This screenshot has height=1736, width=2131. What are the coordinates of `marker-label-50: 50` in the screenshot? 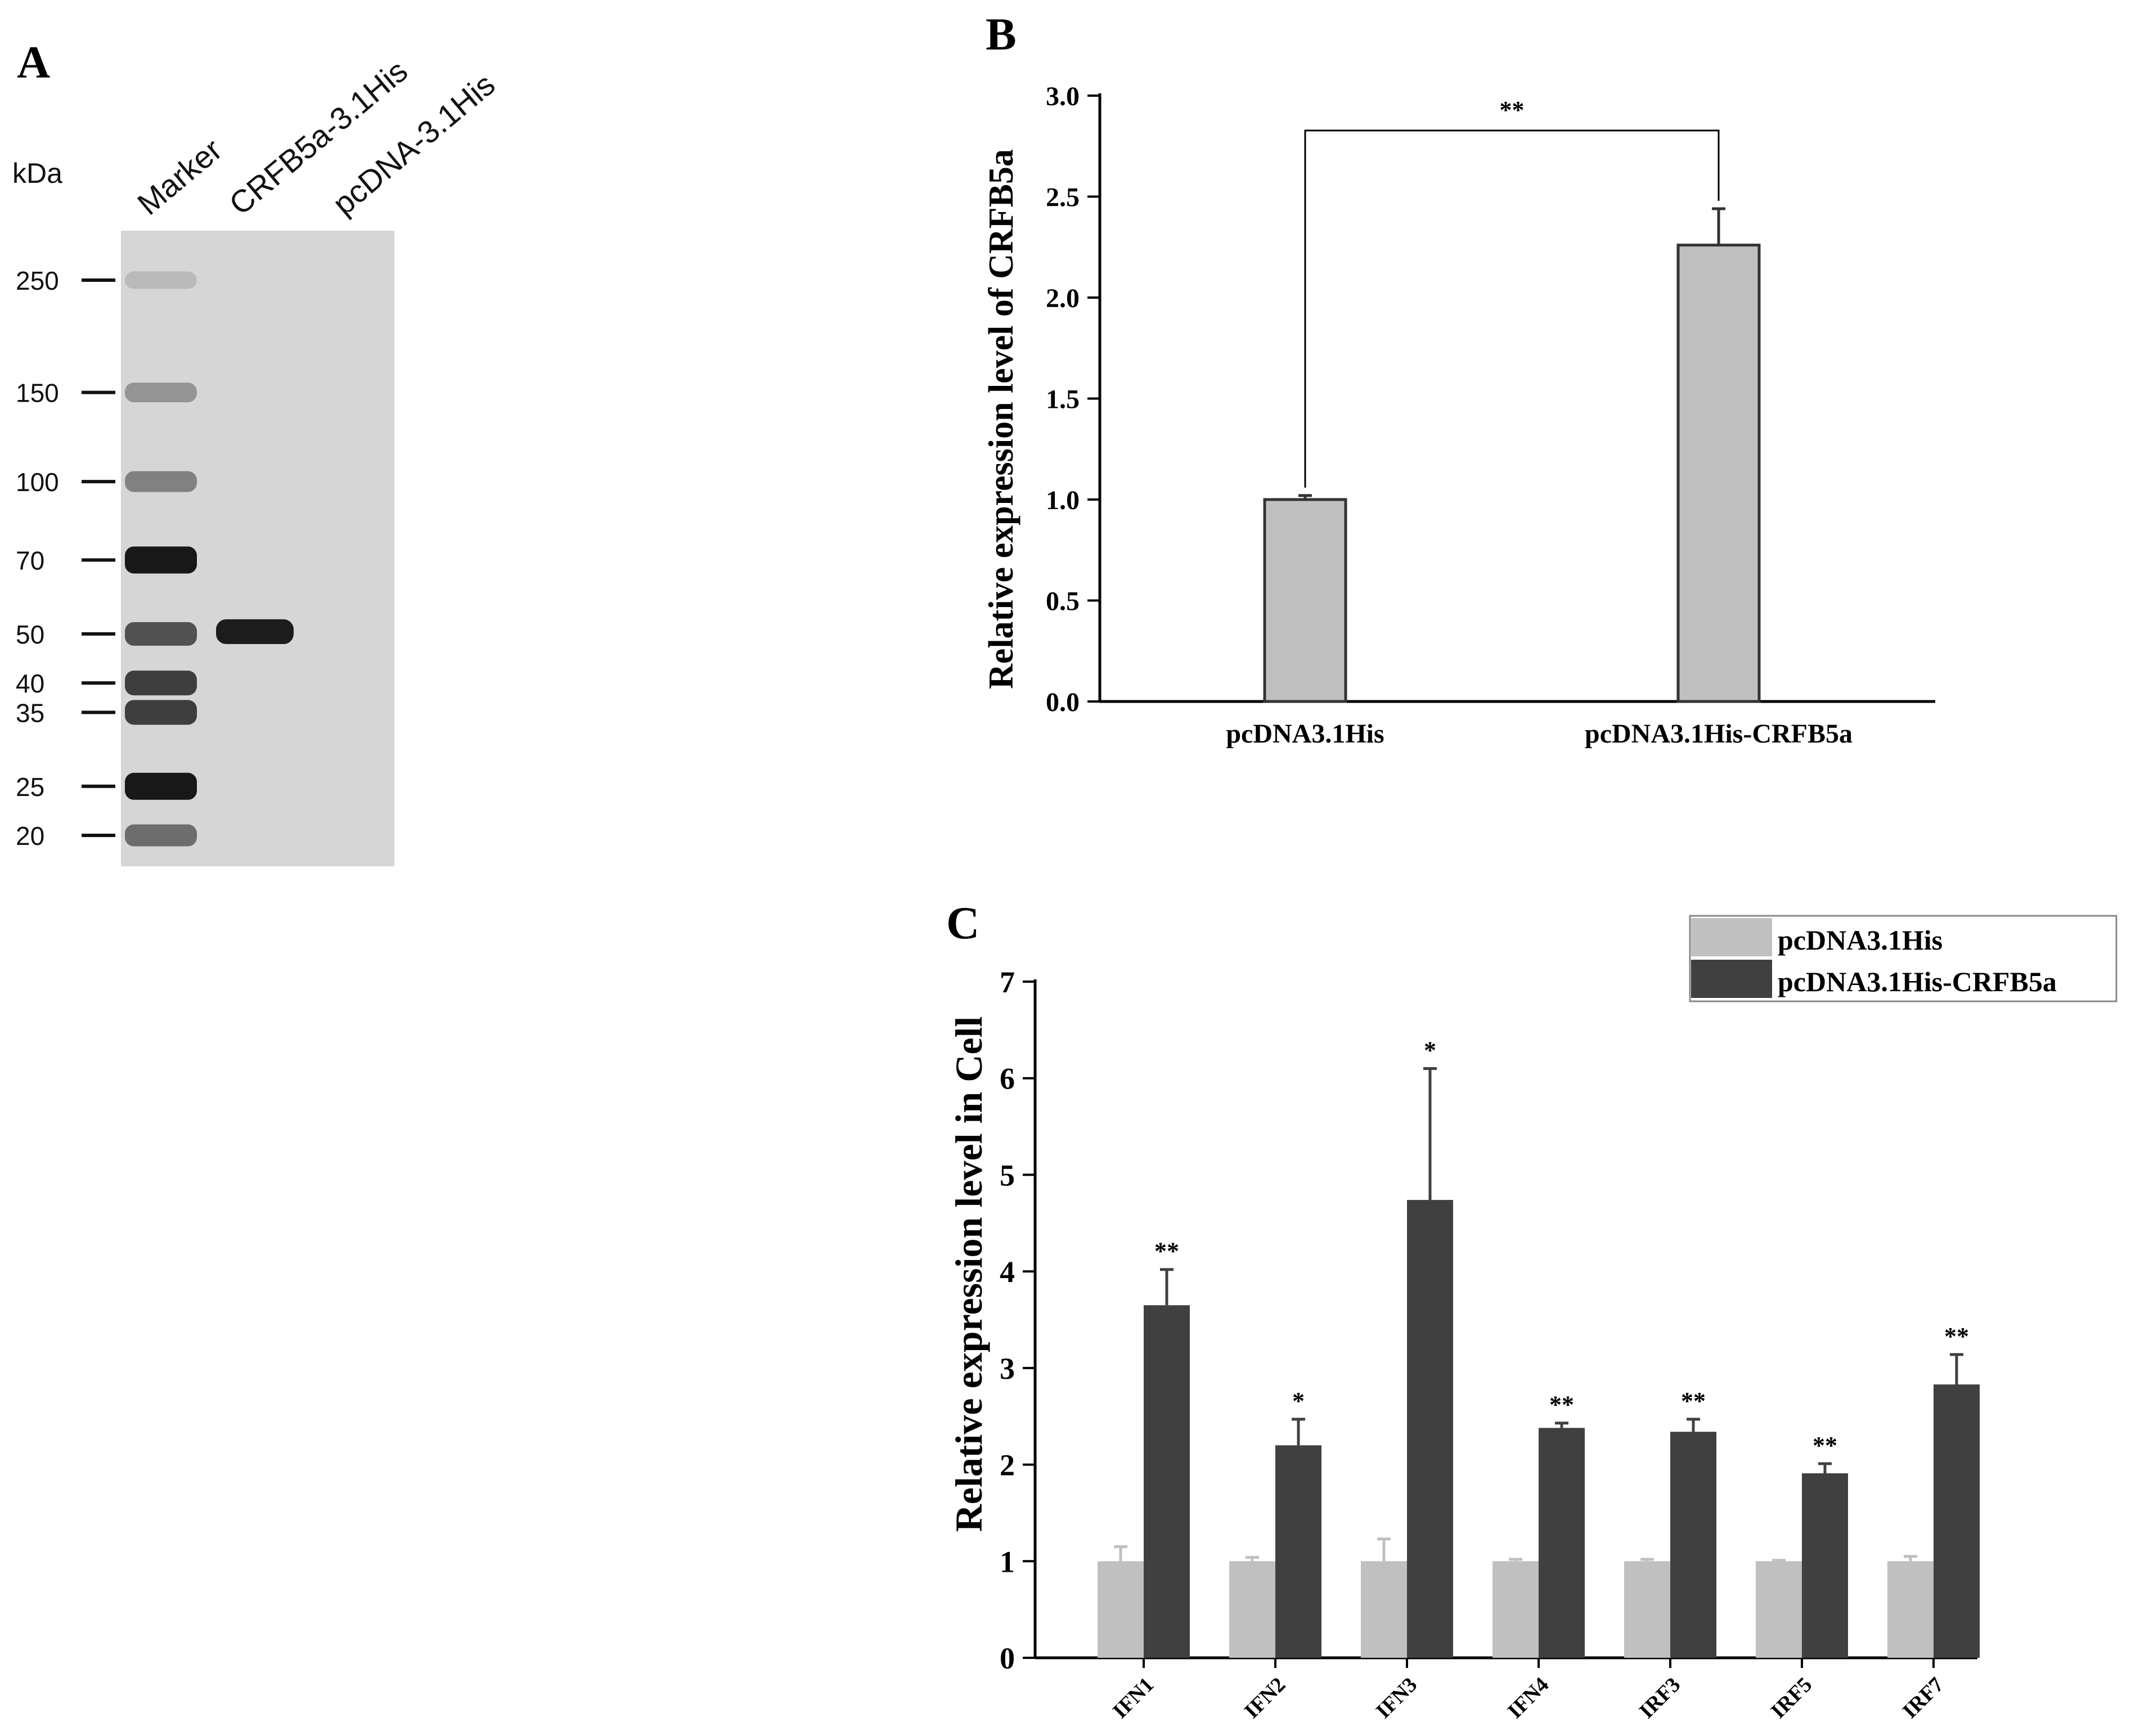 It's located at (30, 635).